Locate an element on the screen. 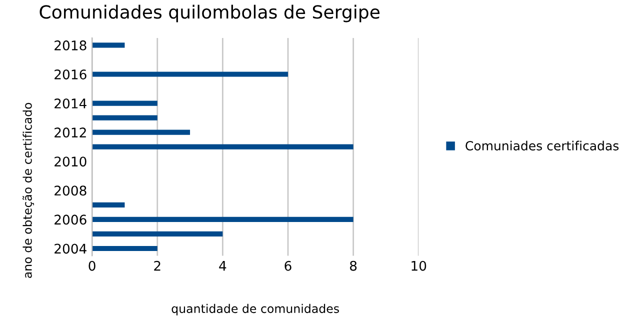  x-tick-label: 0 is located at coordinates (92, 265).